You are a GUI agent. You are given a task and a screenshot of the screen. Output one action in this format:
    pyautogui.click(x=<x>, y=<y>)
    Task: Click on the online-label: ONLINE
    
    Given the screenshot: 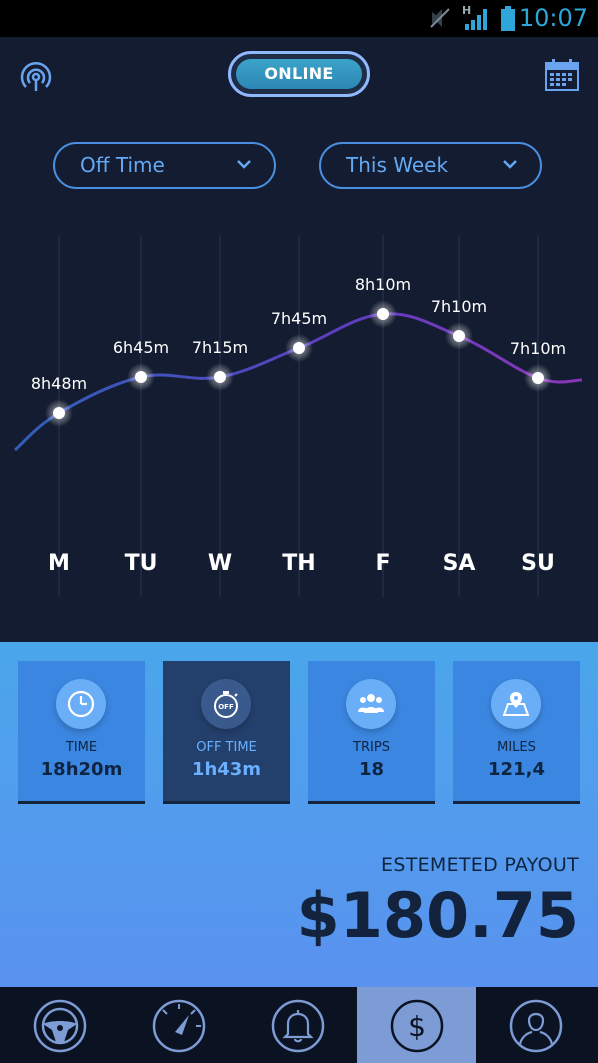 What is the action you would take?
    pyautogui.click(x=299, y=74)
    